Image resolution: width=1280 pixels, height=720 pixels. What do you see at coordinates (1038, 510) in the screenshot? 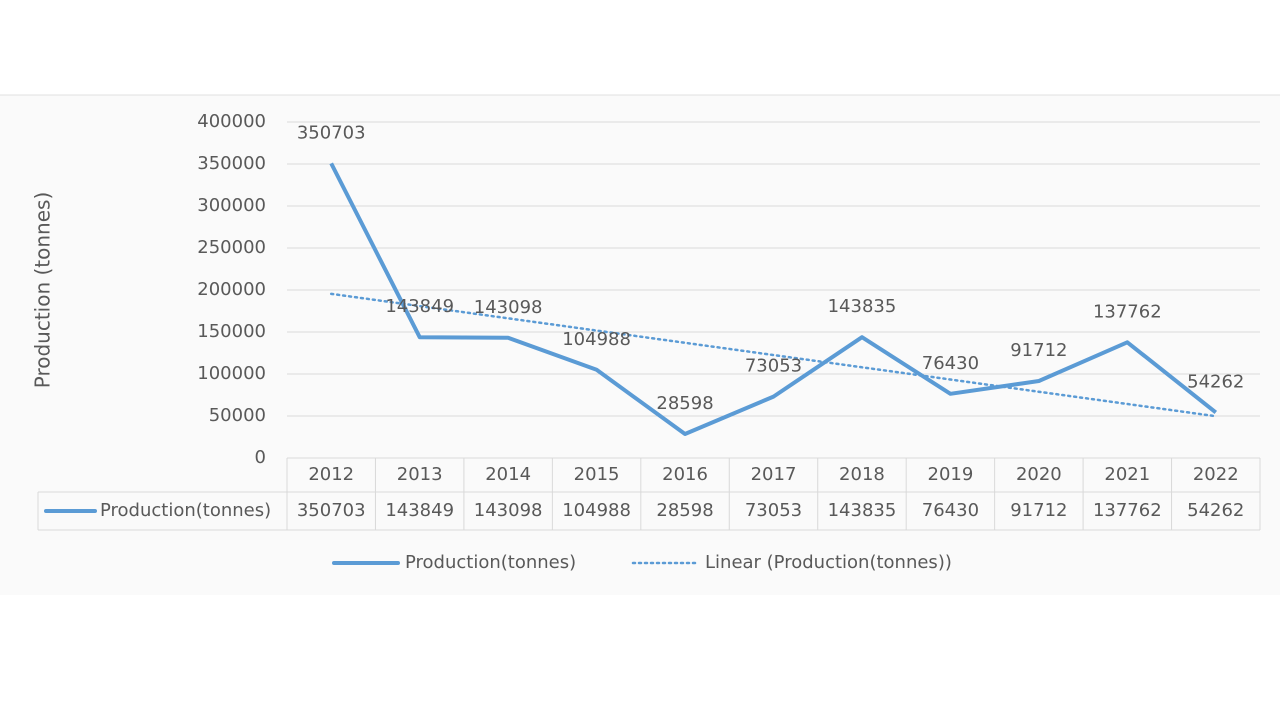
I see `table-value: 91712` at bounding box center [1038, 510].